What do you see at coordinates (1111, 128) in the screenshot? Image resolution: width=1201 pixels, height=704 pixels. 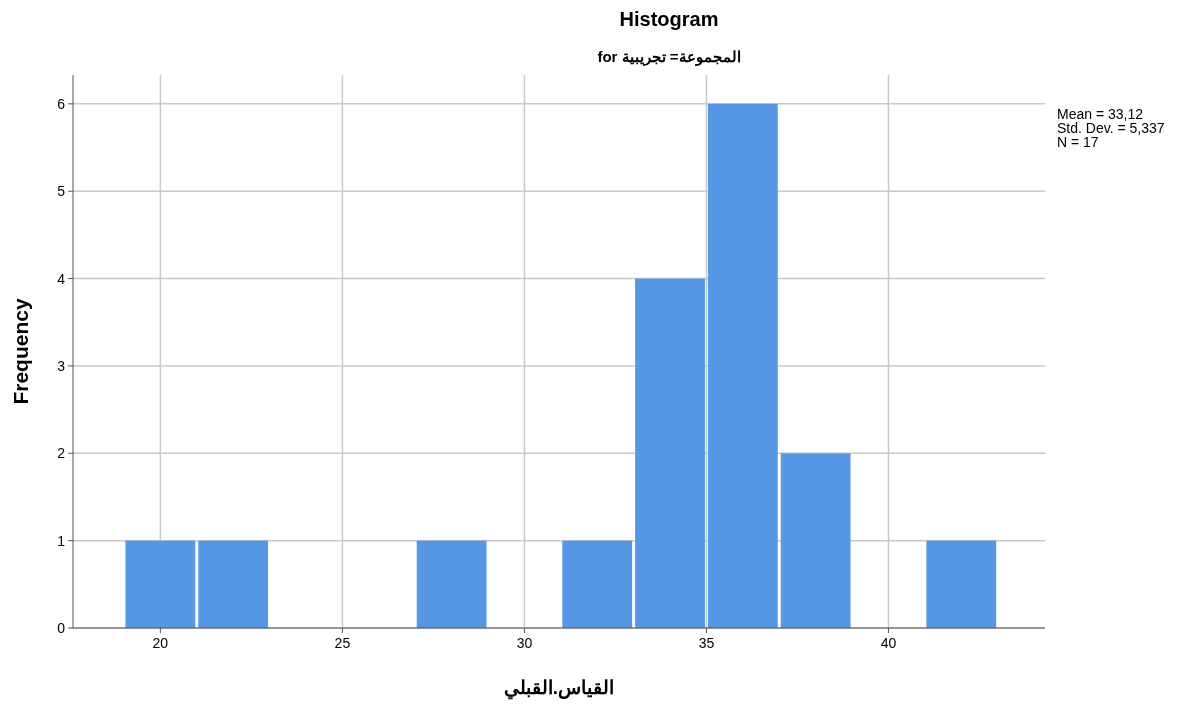 I see `text: Std. Dev. = 5,337` at bounding box center [1111, 128].